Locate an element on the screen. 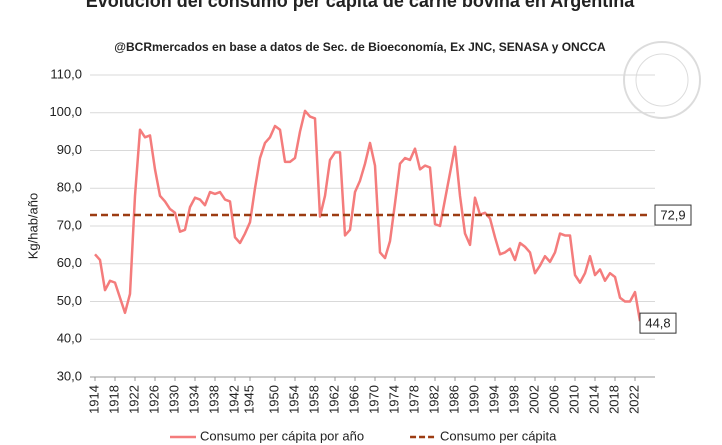 The height and width of the screenshot is (445, 722). x-tick-label: 1926 is located at coordinates (153, 399).